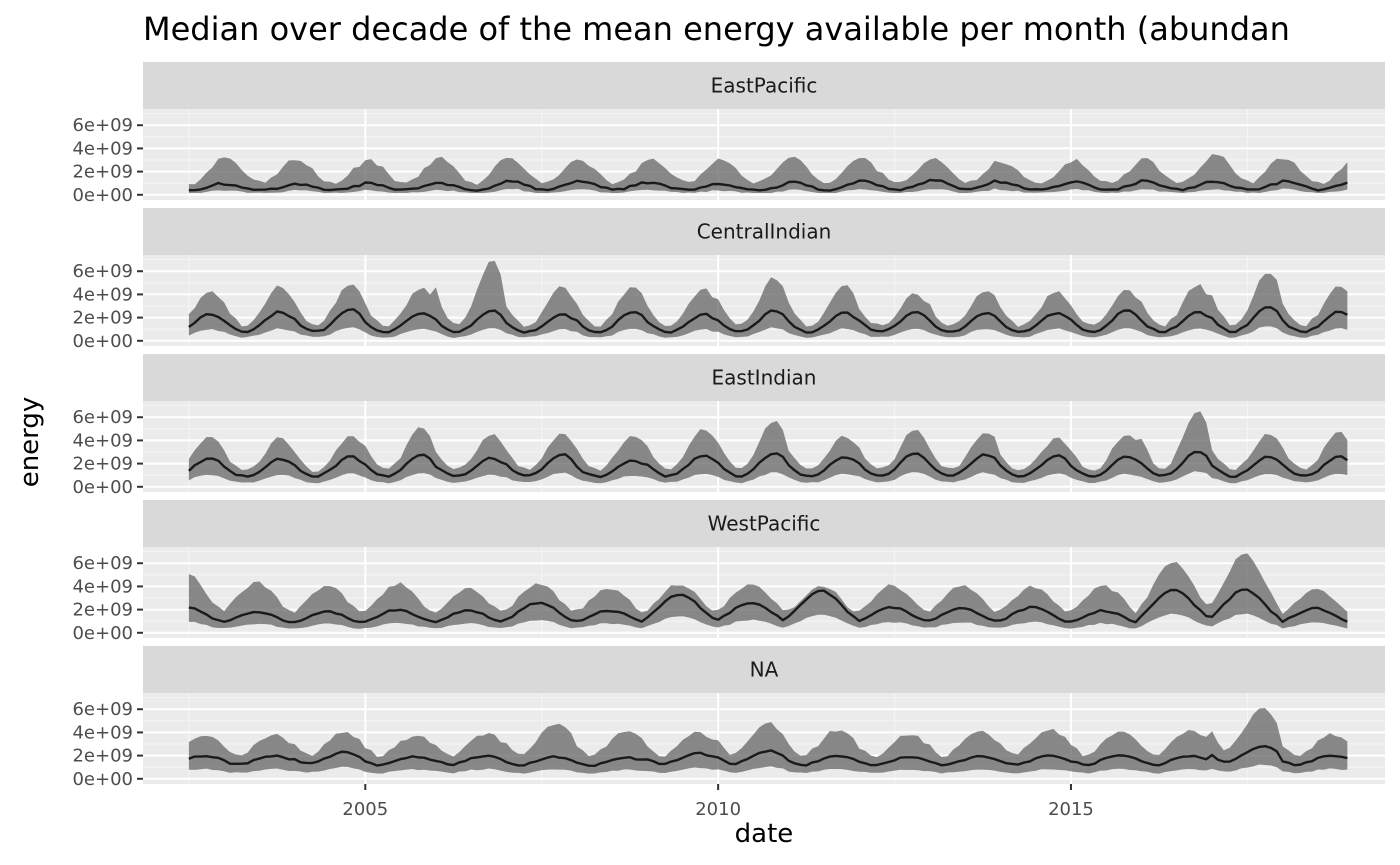  Describe the element at coordinates (768, 464) in the screenshot. I see `median-line-eastindian` at that location.